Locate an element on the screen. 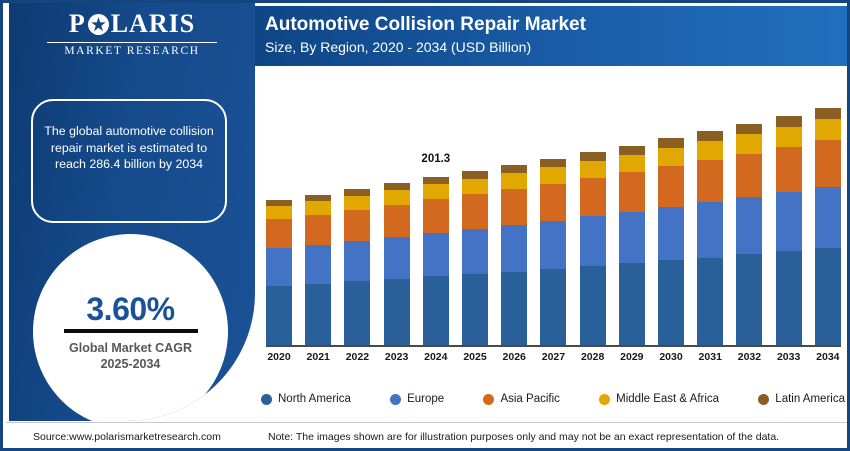  bar-column: 201.3 is located at coordinates (435, 218).